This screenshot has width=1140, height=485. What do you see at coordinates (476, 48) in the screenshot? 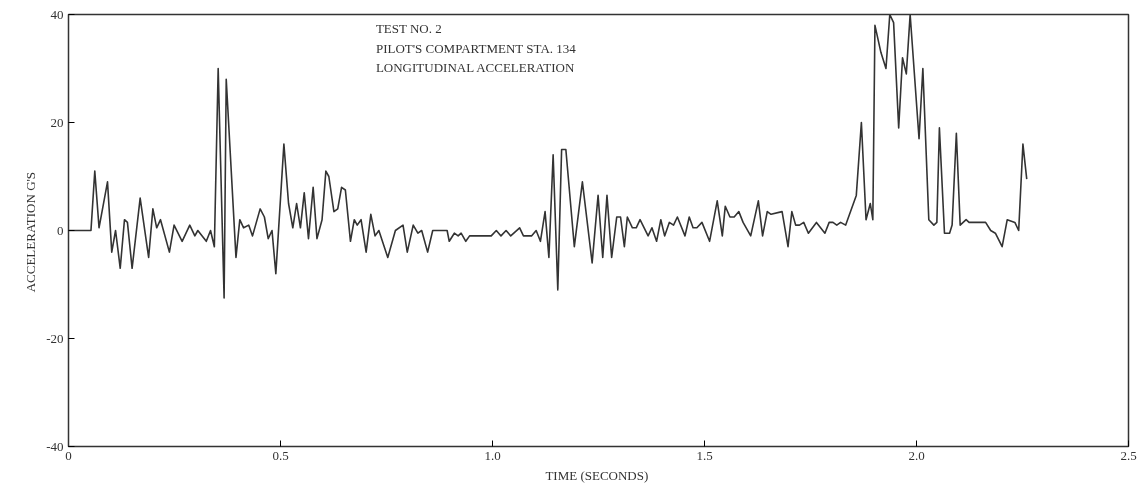
I see `annotation: PILOT'S COMPARTMENT STA. 134` at bounding box center [476, 48].